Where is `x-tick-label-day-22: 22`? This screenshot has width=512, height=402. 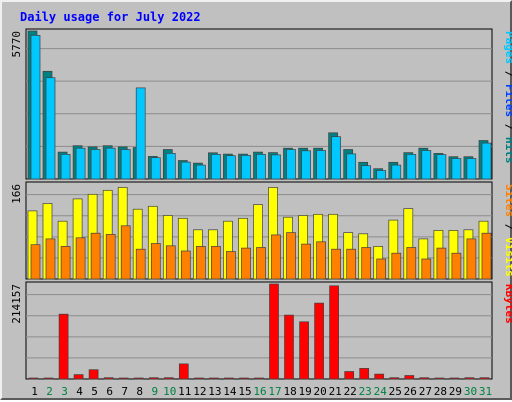
x-tick-label-day-22: 22 is located at coordinates (350, 391).